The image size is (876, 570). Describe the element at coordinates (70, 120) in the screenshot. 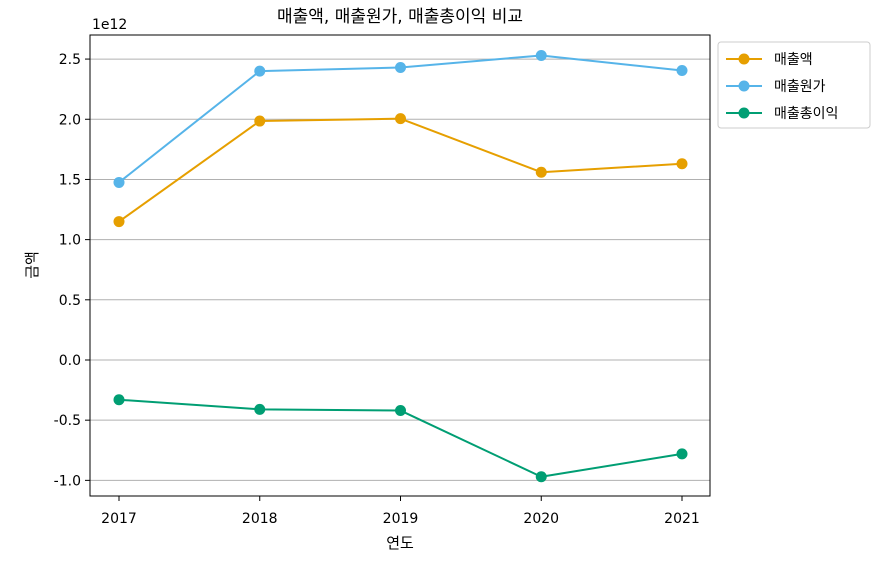

I see `y-tick-label: 2.0` at that location.